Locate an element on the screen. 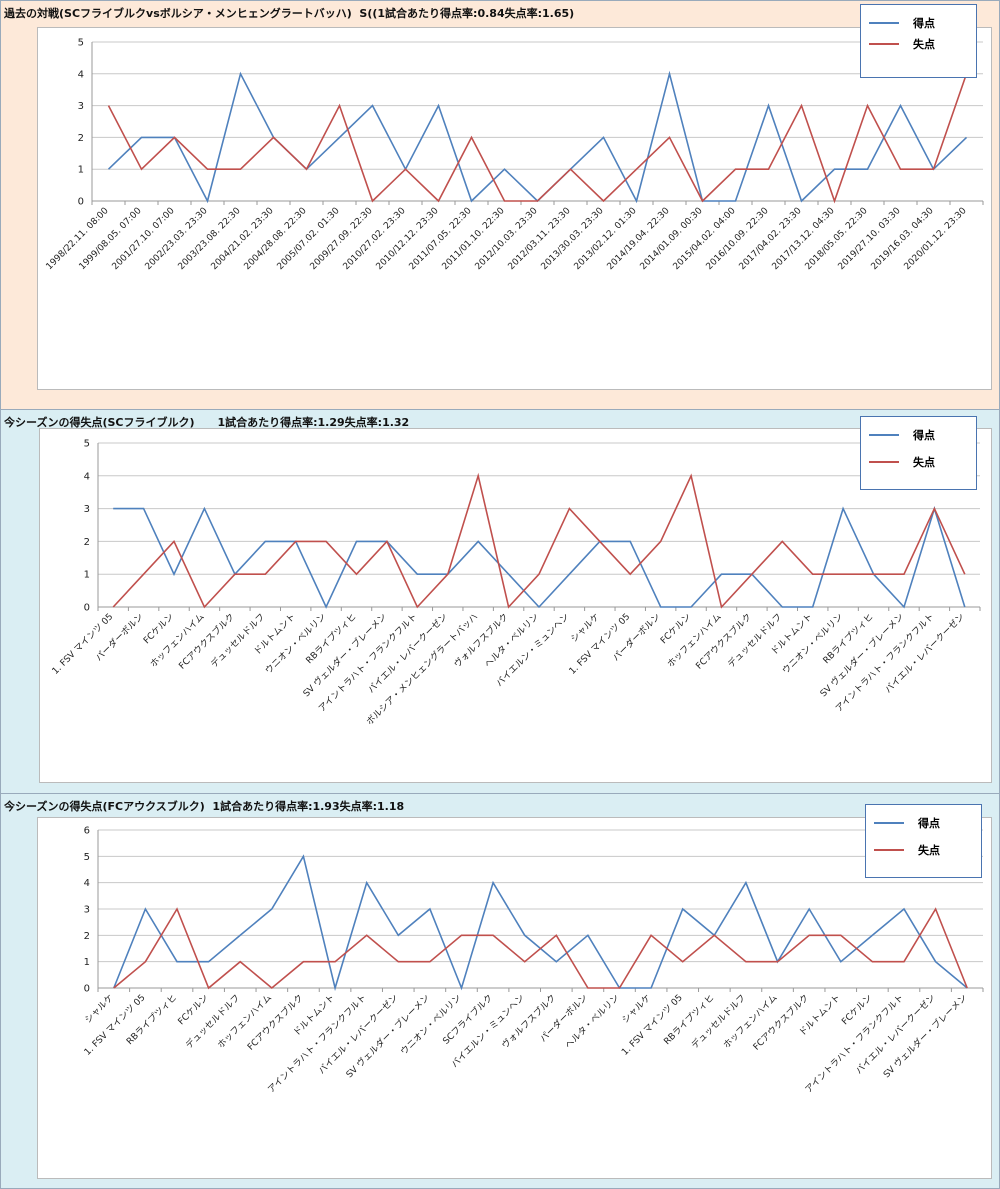  x-tick-label: 2002/23.03. 23:30 is located at coordinates (177, 239).